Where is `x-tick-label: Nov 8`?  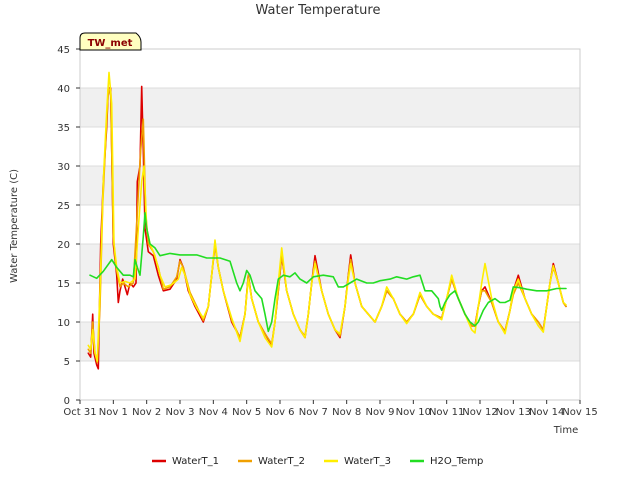
x-tick-label: Nov 8 is located at coordinates (346, 412).